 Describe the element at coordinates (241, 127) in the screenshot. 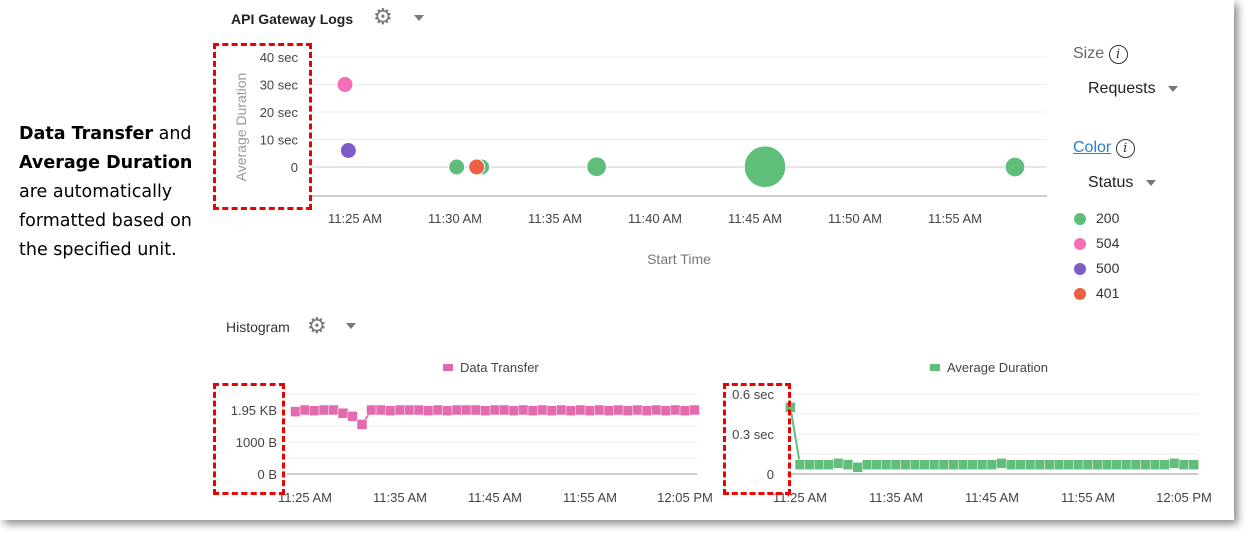

I see `y-axis-title: Average Duration` at that location.